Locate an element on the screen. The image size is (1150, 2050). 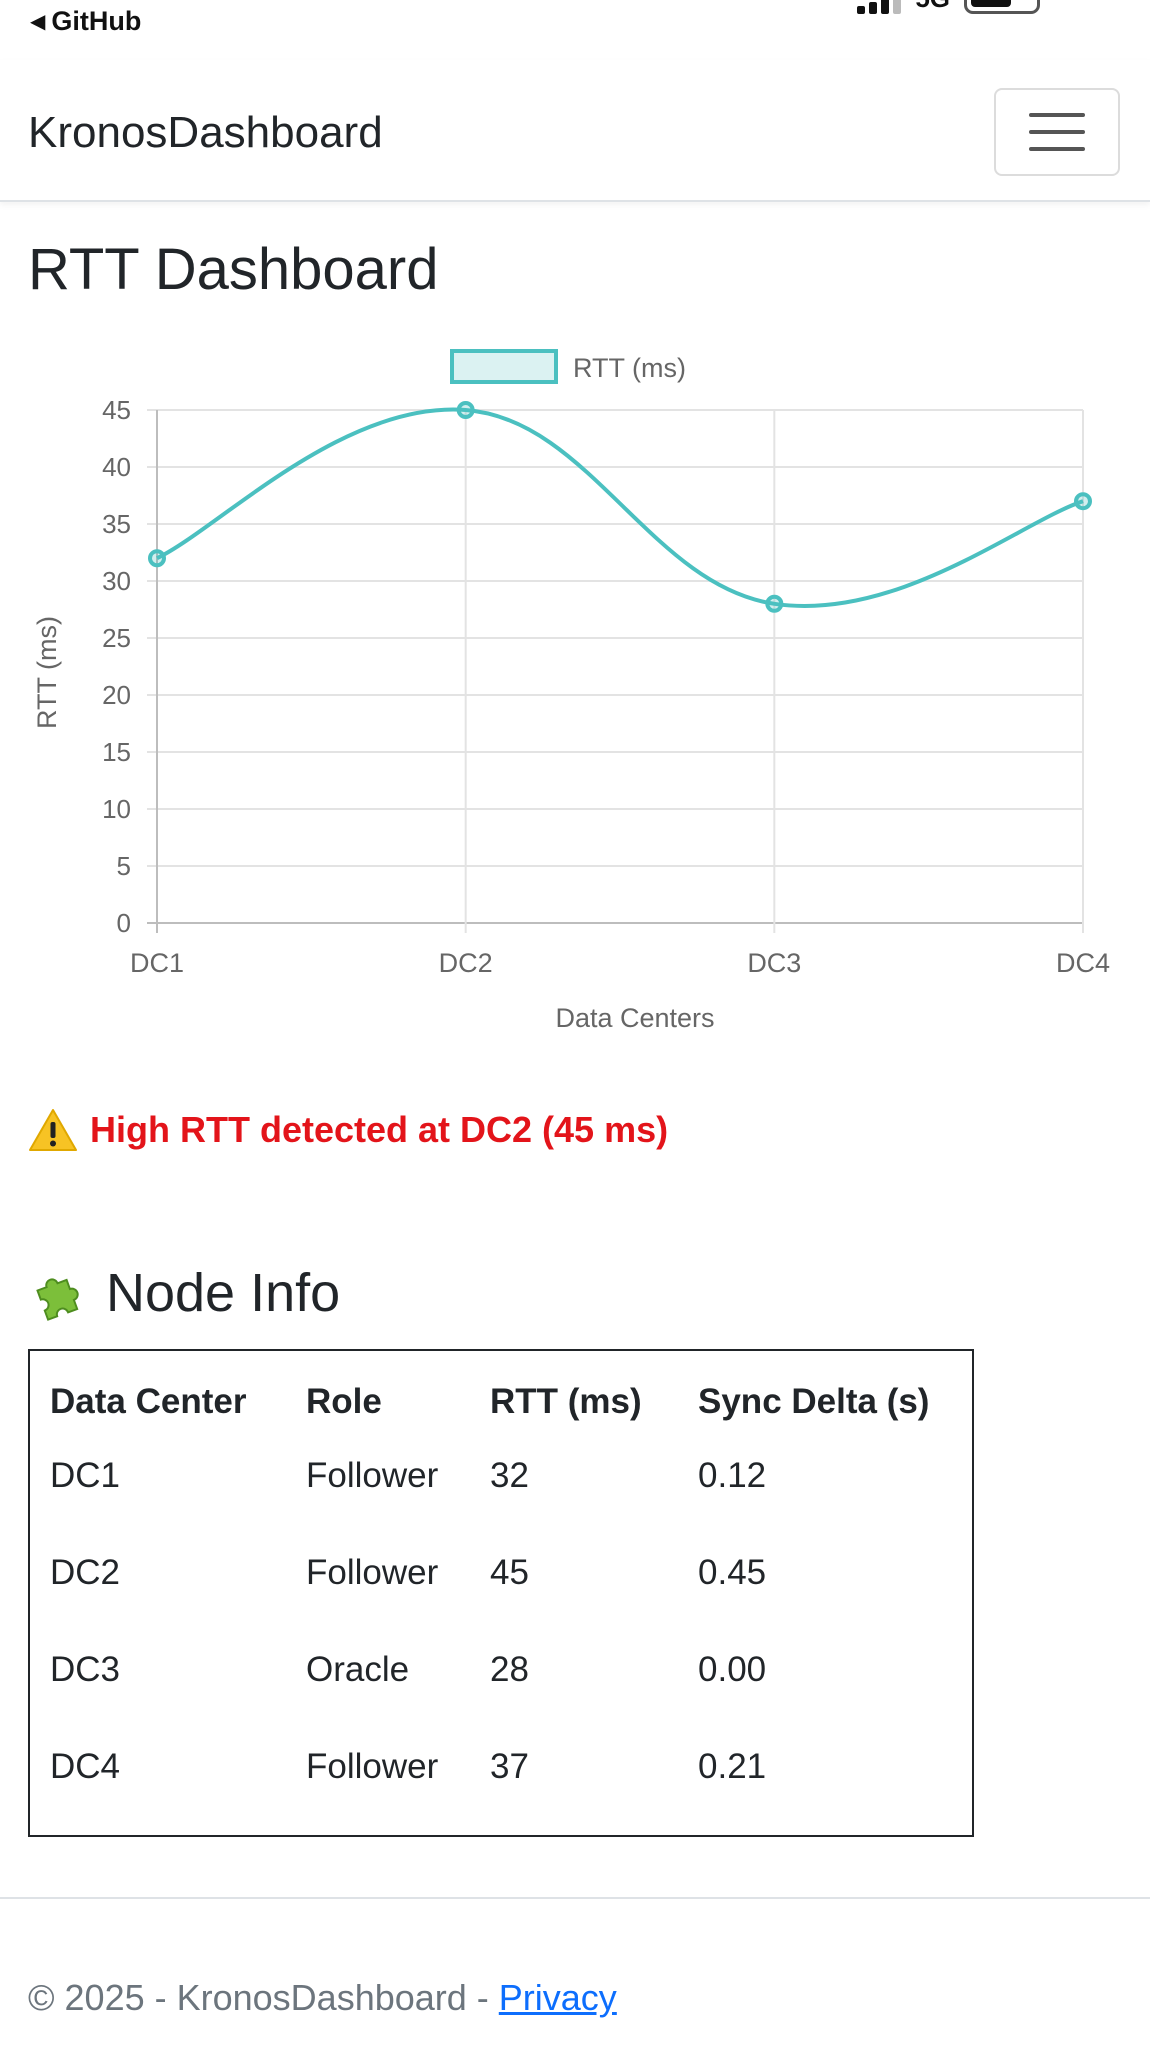
network-type: 5G is located at coordinates (932, 7).